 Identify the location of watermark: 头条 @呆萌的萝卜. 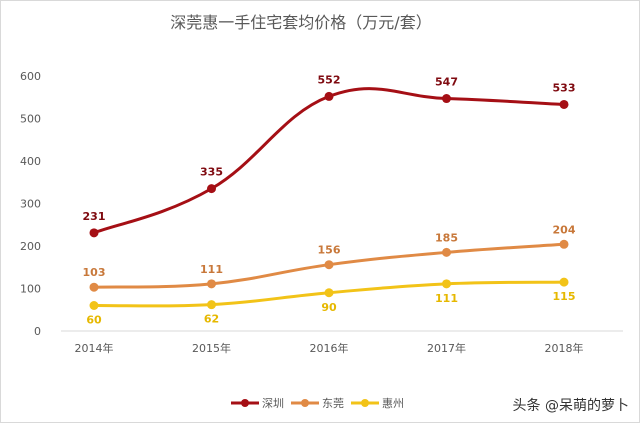
(571, 405).